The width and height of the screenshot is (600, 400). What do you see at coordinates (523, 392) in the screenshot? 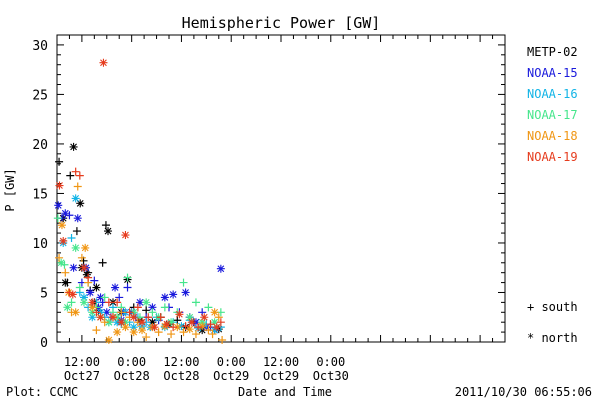
I see `plot-timestamp: 2011/10/30 06:55:06` at bounding box center [523, 392].